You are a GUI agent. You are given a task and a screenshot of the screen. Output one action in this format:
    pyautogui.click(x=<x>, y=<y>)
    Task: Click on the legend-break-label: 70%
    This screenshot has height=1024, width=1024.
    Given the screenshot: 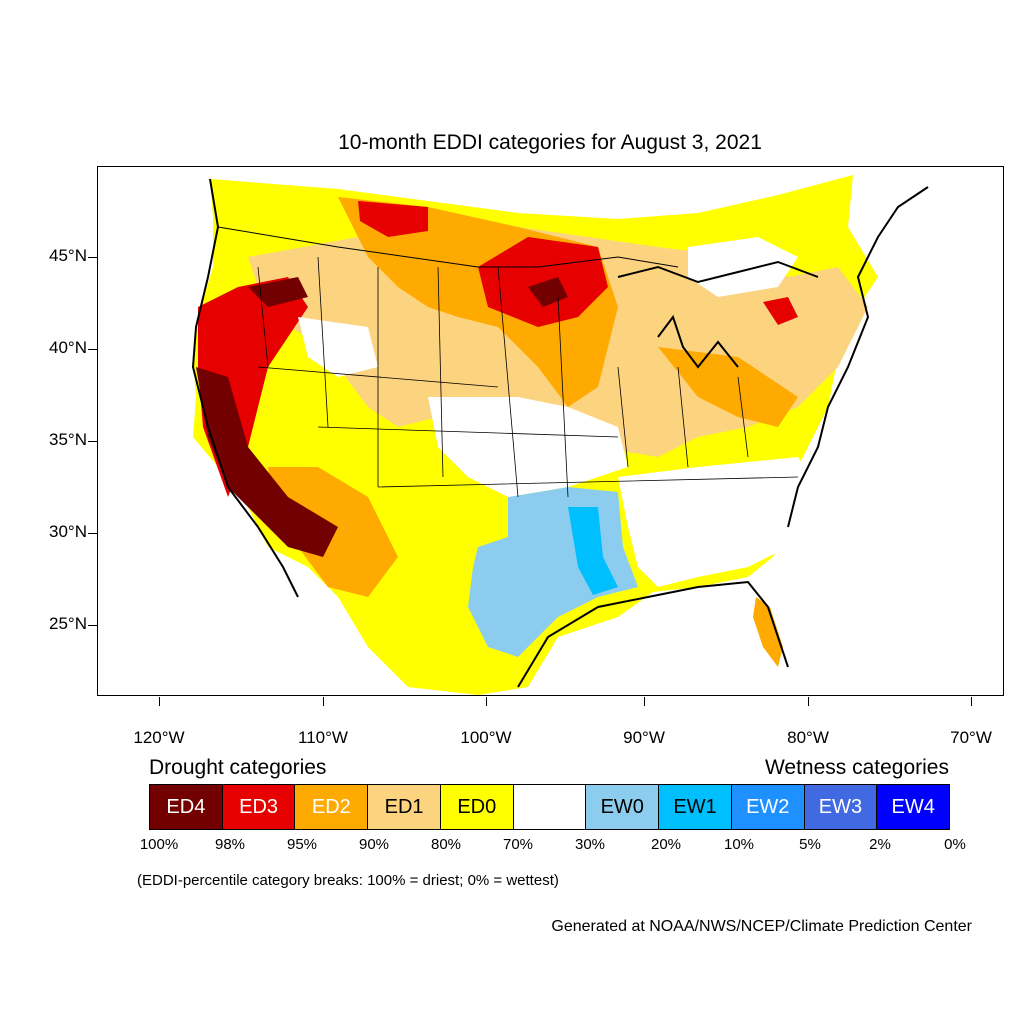 What is the action you would take?
    pyautogui.click(x=518, y=844)
    